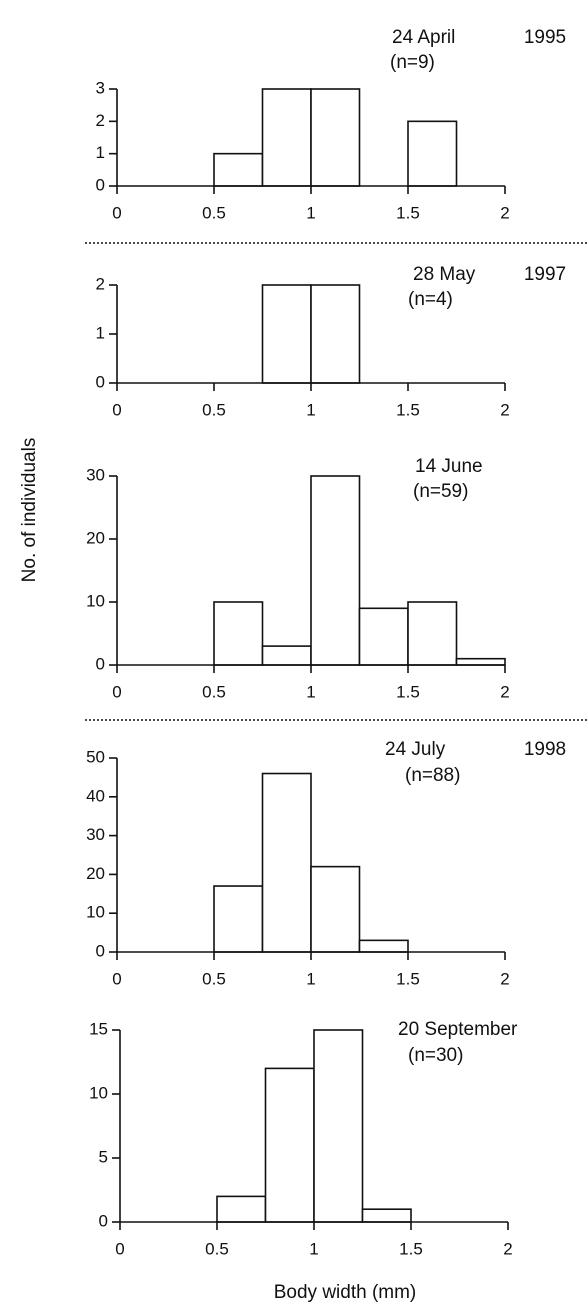 This screenshot has width=588, height=1307. I want to click on panel-title: 24 July, so click(415, 749).